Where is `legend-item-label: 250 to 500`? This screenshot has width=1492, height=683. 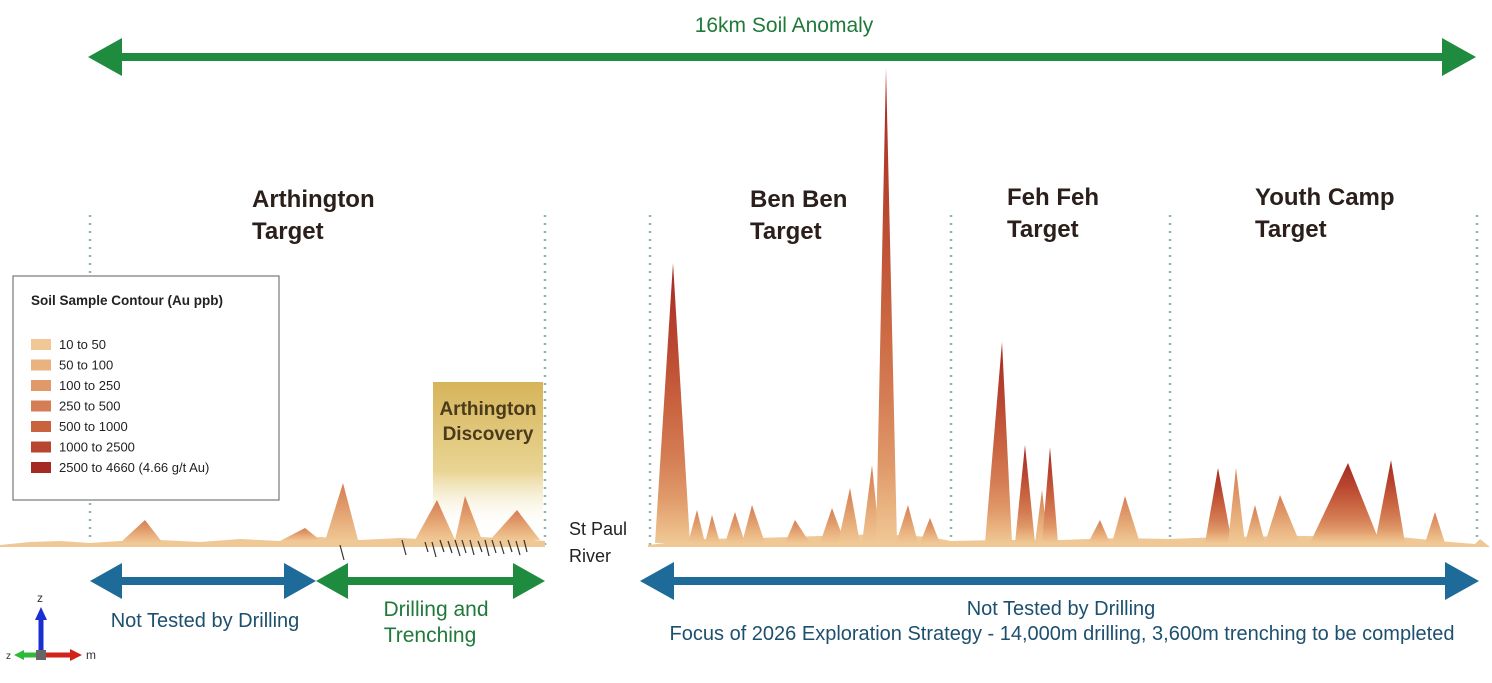 legend-item-label: 250 to 500 is located at coordinates (89, 406).